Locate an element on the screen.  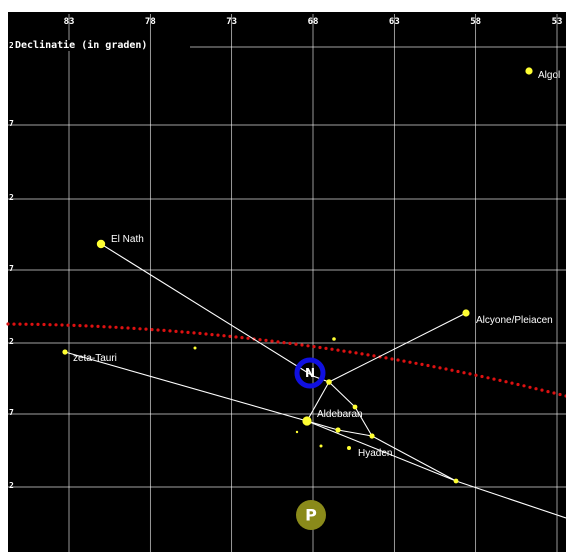
x-tick-label: 83 is located at coordinates (69, 22).